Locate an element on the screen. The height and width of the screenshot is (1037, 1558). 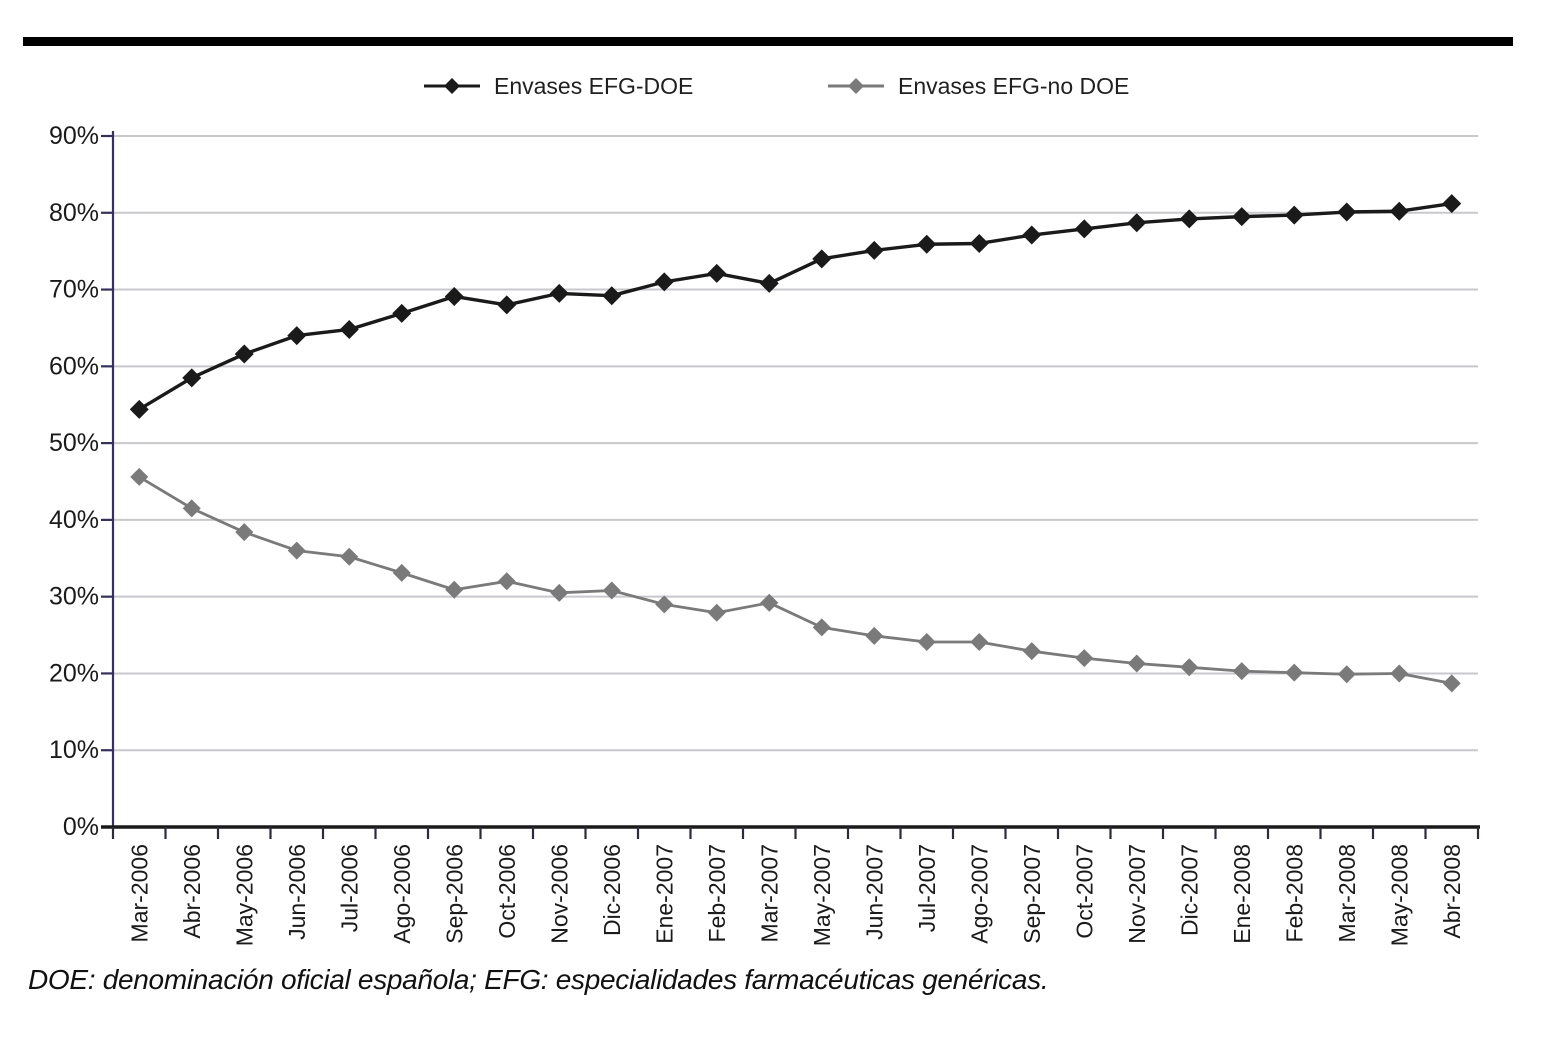
legend-item-efg-no-doe: Envases EFG-no DOE is located at coordinates (978, 86).